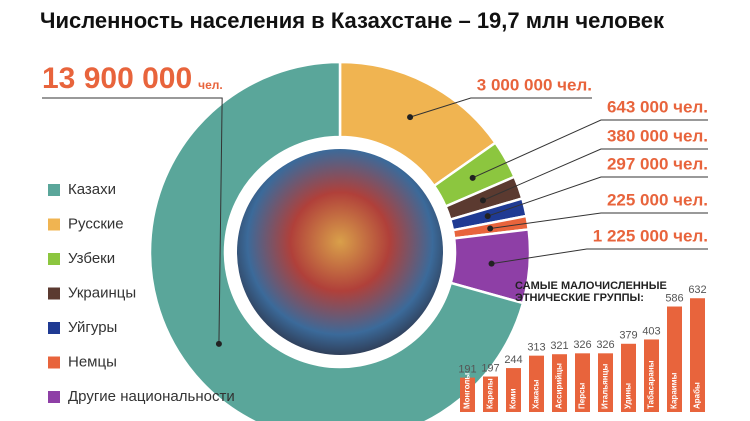 Image resolution: width=750 pixels, height=421 pixels. Describe the element at coordinates (96, 223) in the screenshot. I see `legend-text: Русские` at that location.